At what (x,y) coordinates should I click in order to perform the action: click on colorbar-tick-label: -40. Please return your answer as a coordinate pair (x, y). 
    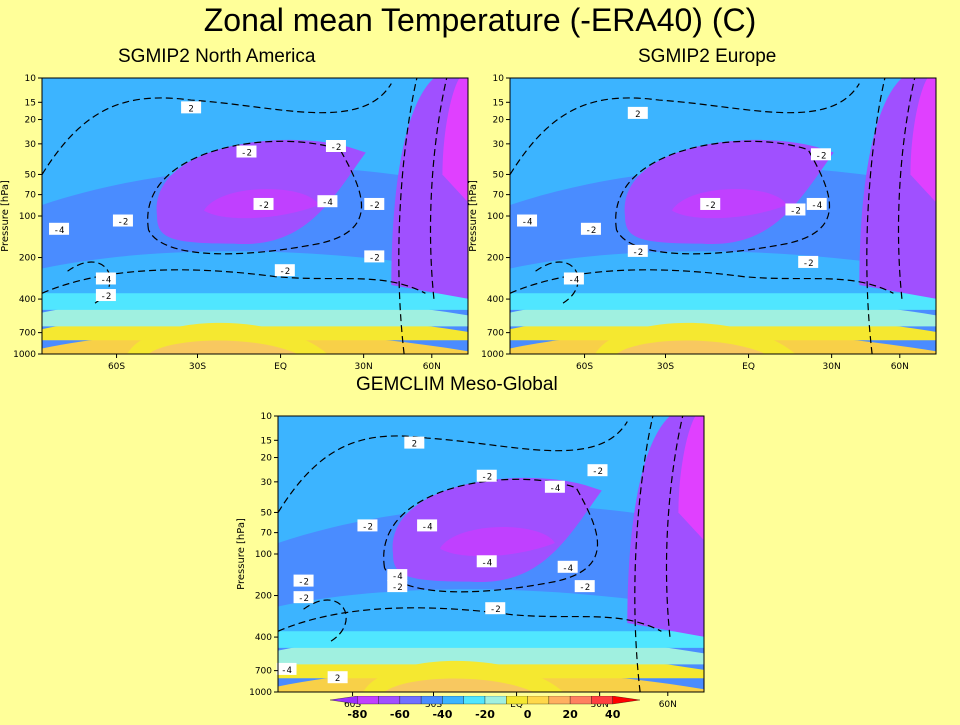
    Looking at the image, I should click on (442, 714).